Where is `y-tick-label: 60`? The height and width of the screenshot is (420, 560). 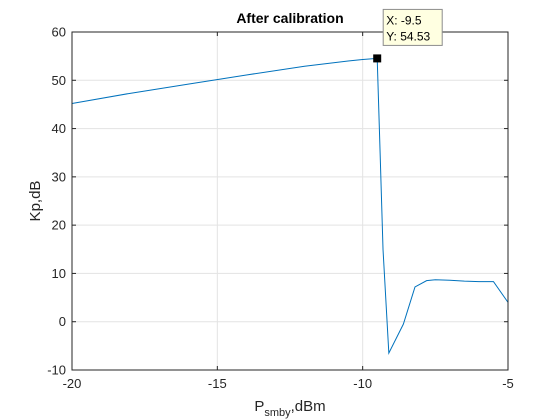
y-tick-label: 60 is located at coordinates (59, 32).